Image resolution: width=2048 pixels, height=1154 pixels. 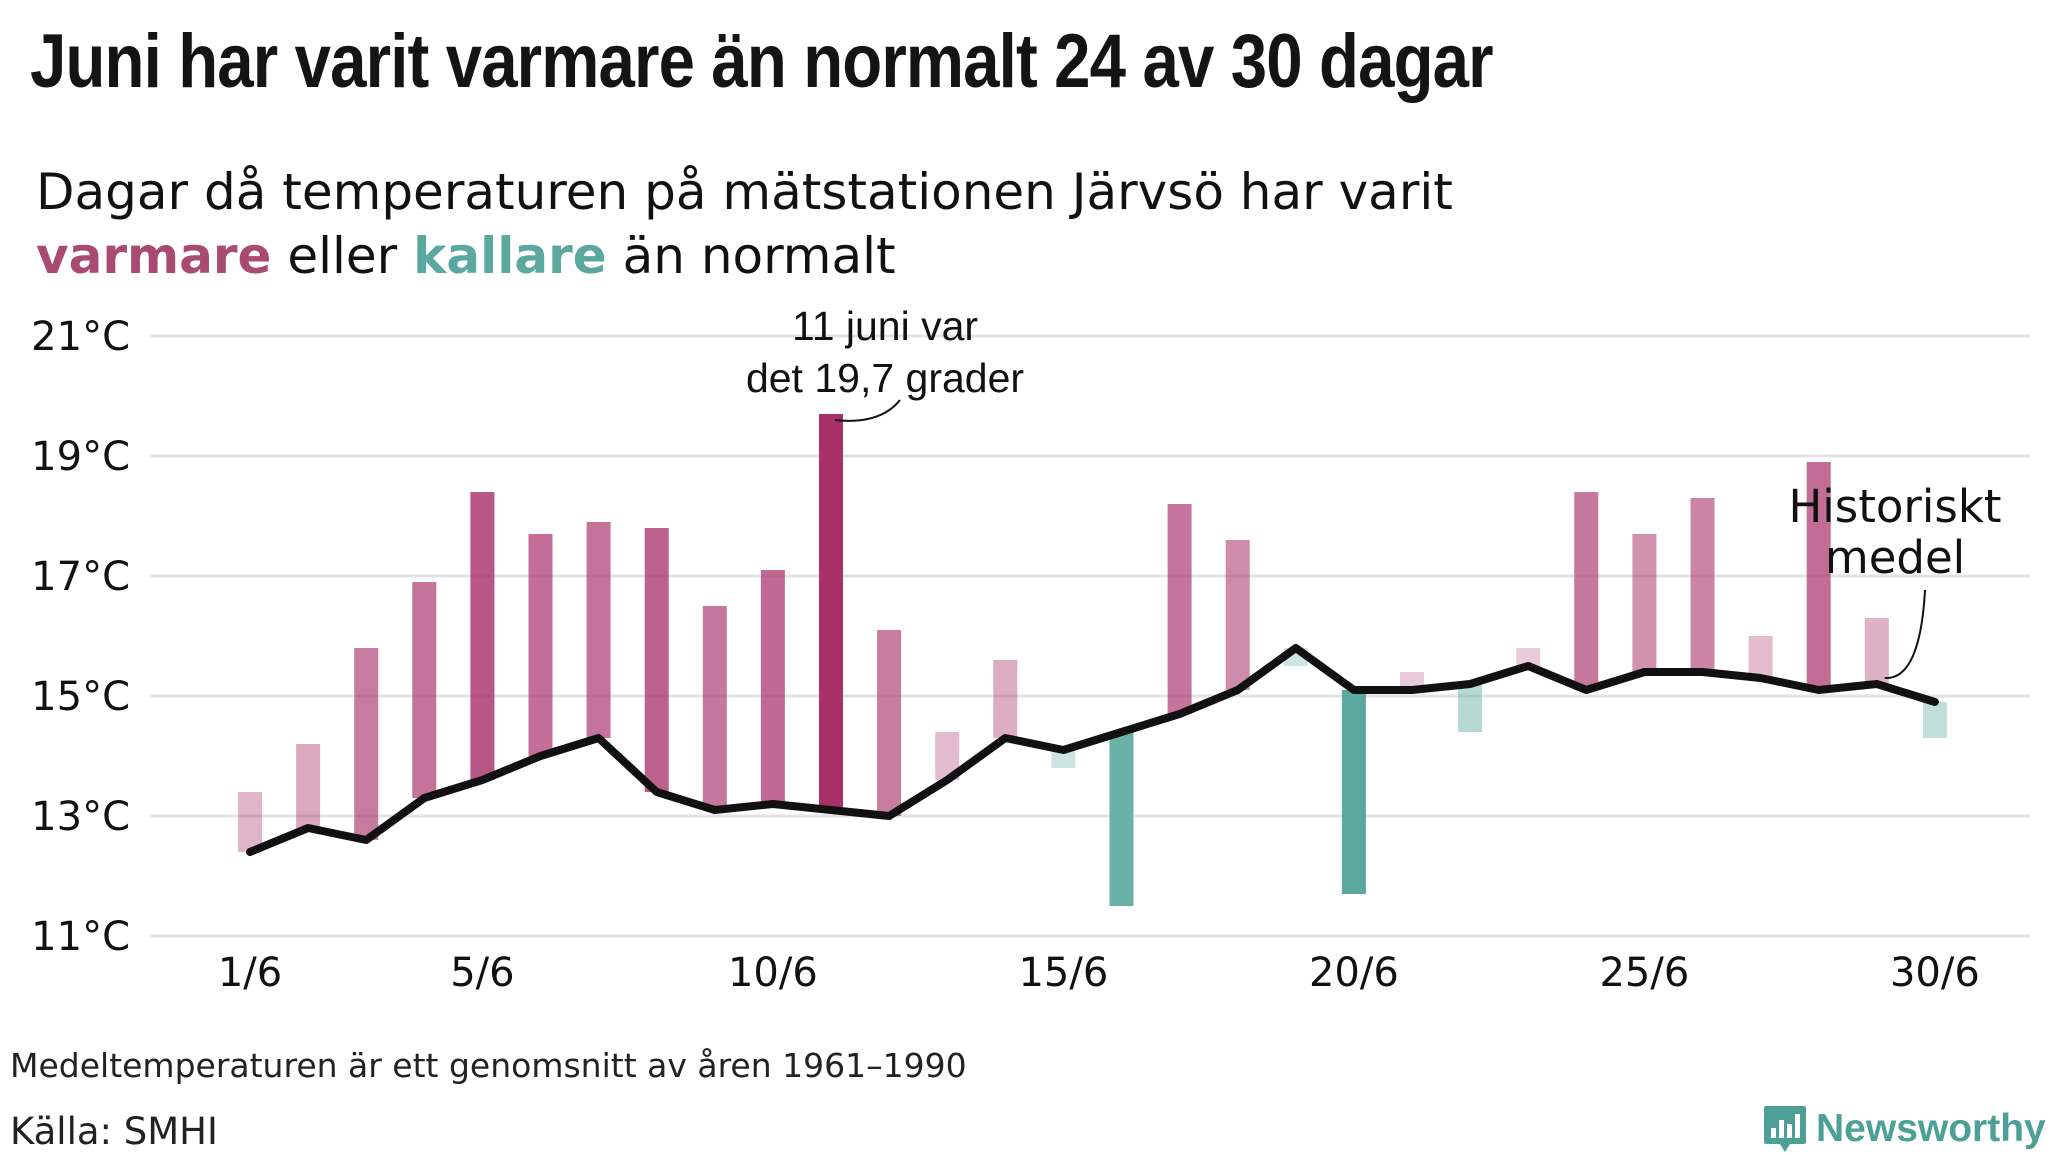 I want to click on y-tick-label: 21°C, so click(x=80, y=337).